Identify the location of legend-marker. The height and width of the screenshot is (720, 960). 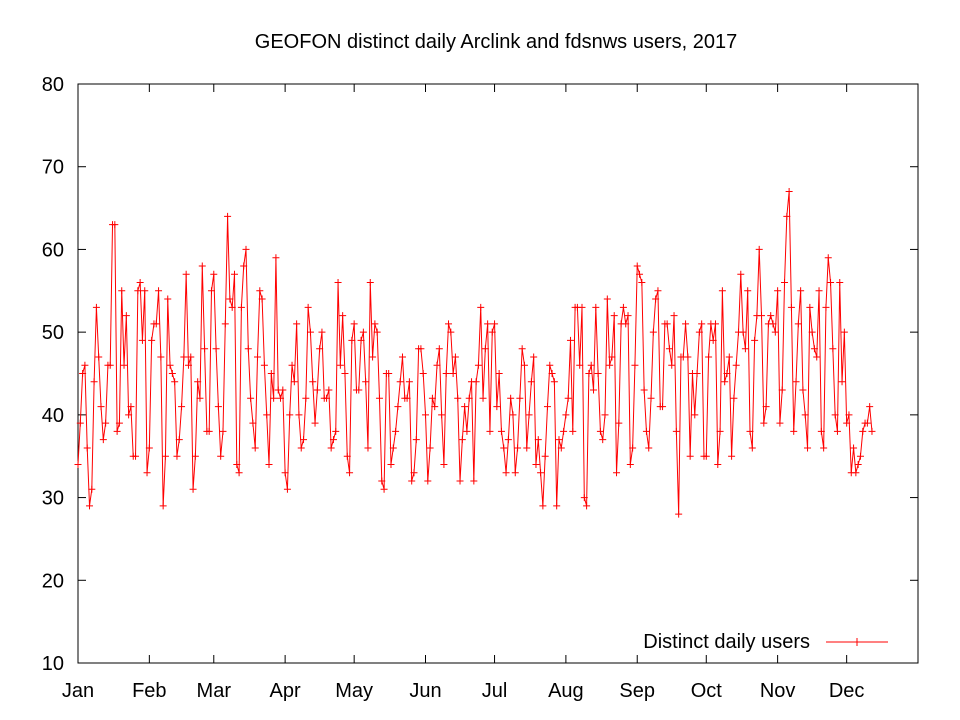
(857, 642).